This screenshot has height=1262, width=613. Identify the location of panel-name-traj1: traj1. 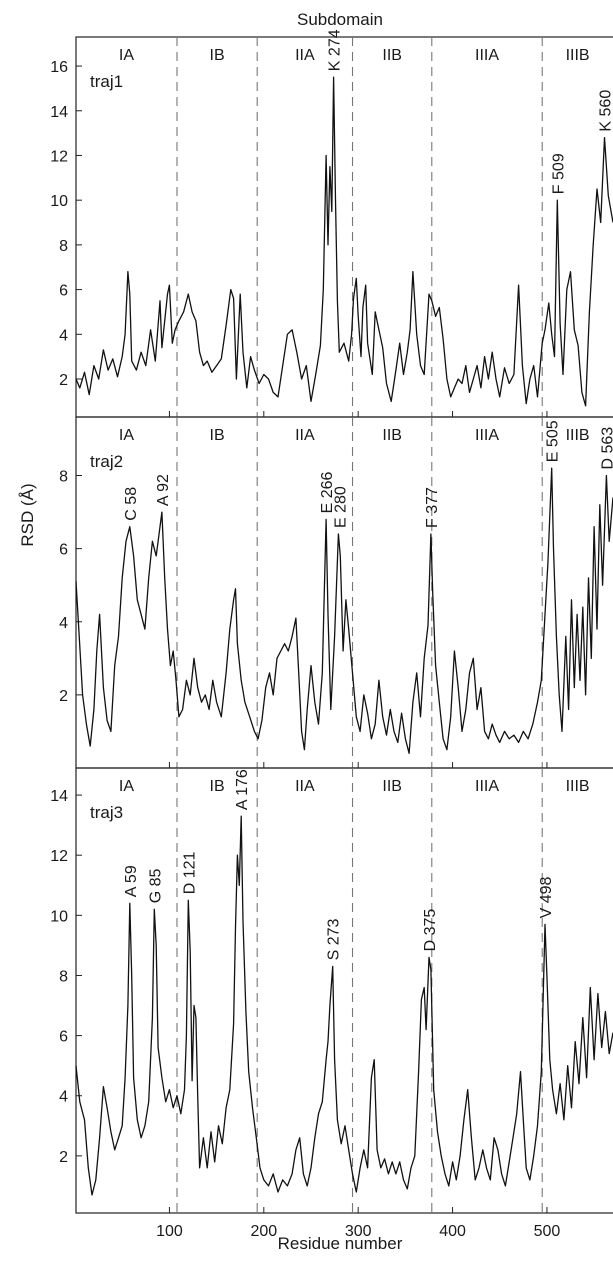
(106, 81).